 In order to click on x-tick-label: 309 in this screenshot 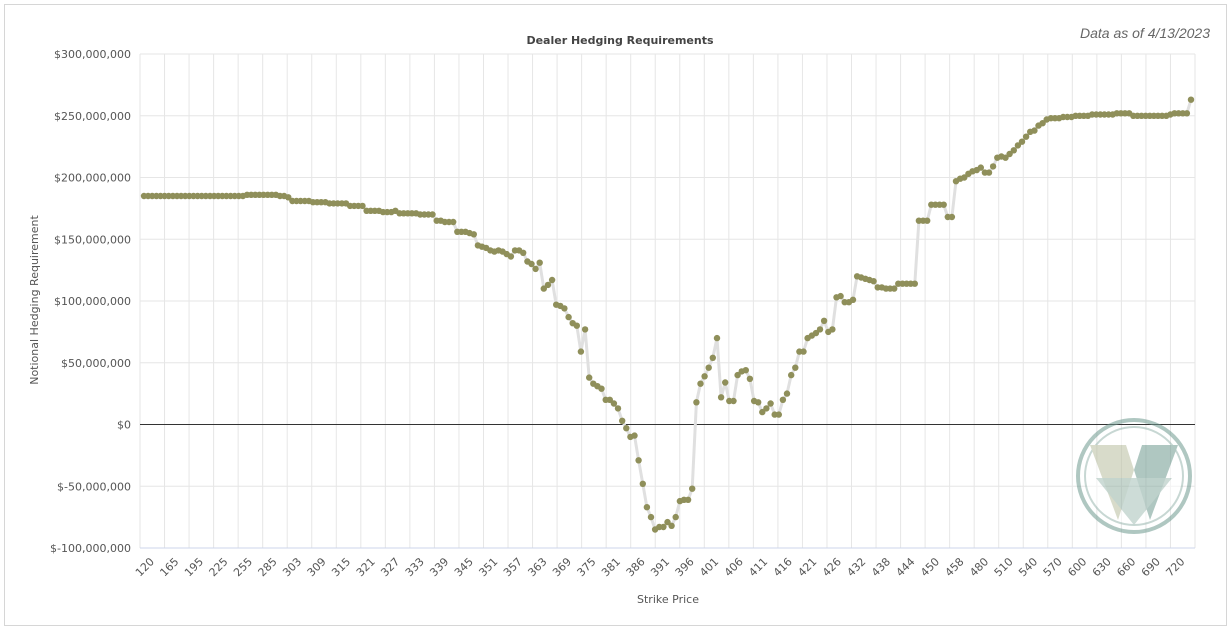, I will do `click(317, 567)`.